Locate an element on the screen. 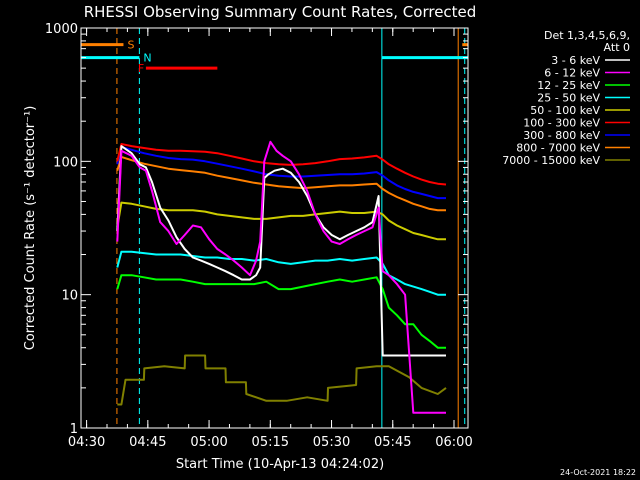 This screenshot has width=640, height=480. legend-label: 300 - 800 keV is located at coordinates (561, 135).